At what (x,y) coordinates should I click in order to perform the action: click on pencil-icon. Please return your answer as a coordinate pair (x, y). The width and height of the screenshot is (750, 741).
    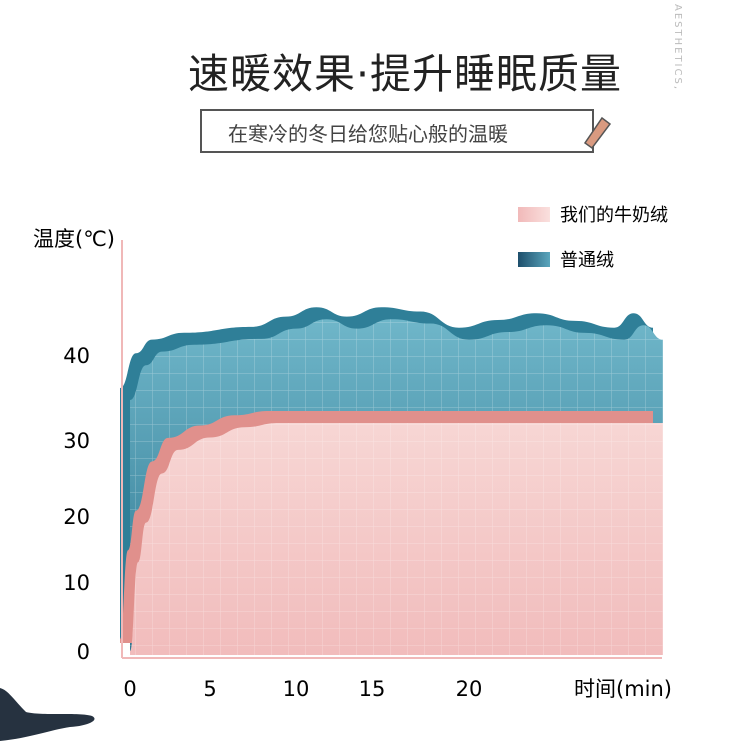
    Looking at the image, I should click on (597, 133).